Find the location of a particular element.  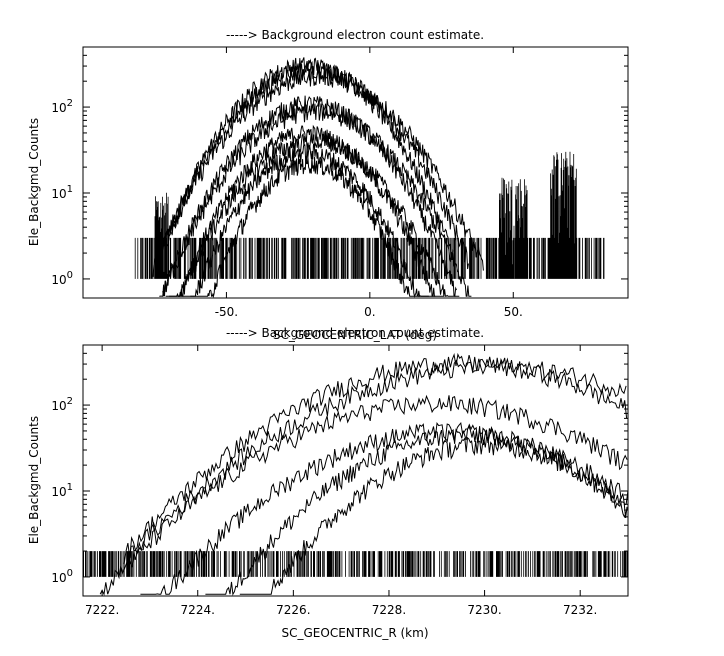

x-tick-label: 7224. is located at coordinates (198, 610).